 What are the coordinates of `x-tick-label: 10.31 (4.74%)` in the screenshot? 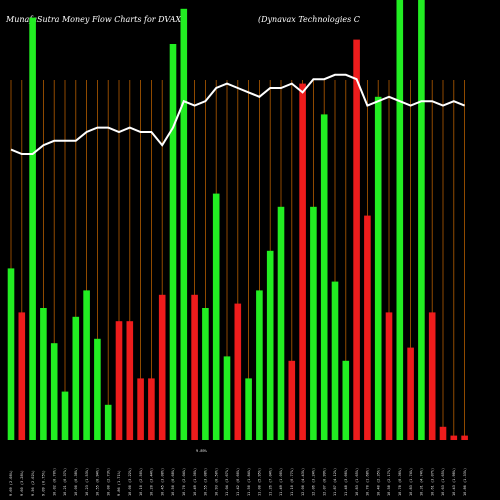 It's located at (422, 482).